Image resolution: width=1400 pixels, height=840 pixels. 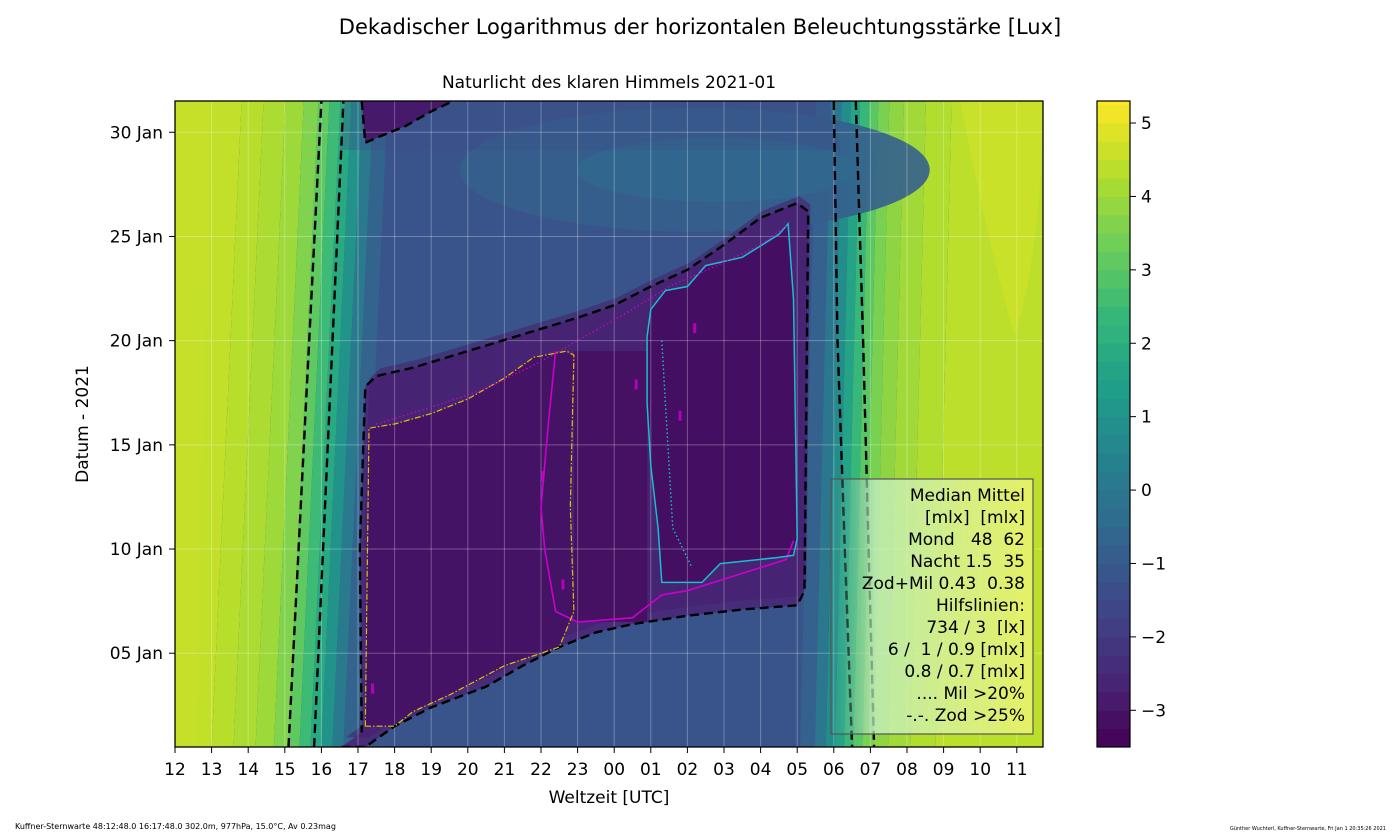 What do you see at coordinates (407, 123) in the screenshot?
I see `contour-moon-upper` at bounding box center [407, 123].